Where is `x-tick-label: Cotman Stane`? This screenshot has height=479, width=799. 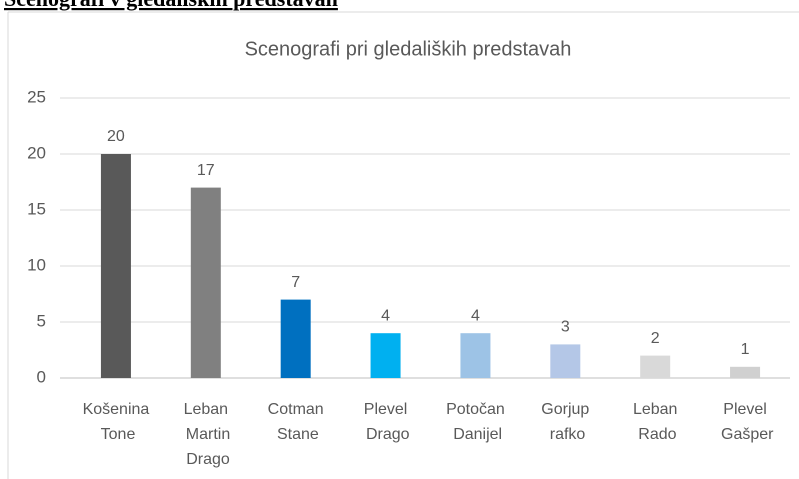 x-tick-label: Cotman Stane is located at coordinates (296, 422).